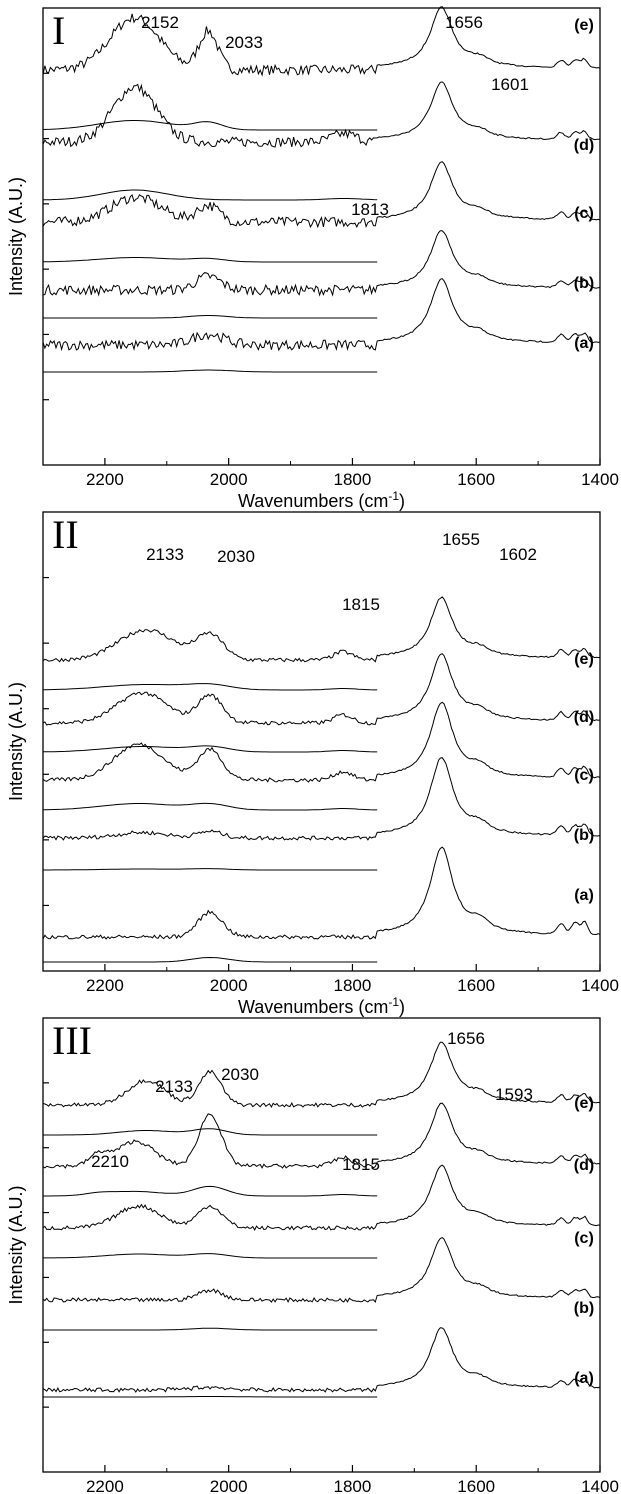 This screenshot has height=1494, width=621. Describe the element at coordinates (321, 500) in the screenshot. I see `x-axis-title: Wavenumbers (cm-1)` at that location.